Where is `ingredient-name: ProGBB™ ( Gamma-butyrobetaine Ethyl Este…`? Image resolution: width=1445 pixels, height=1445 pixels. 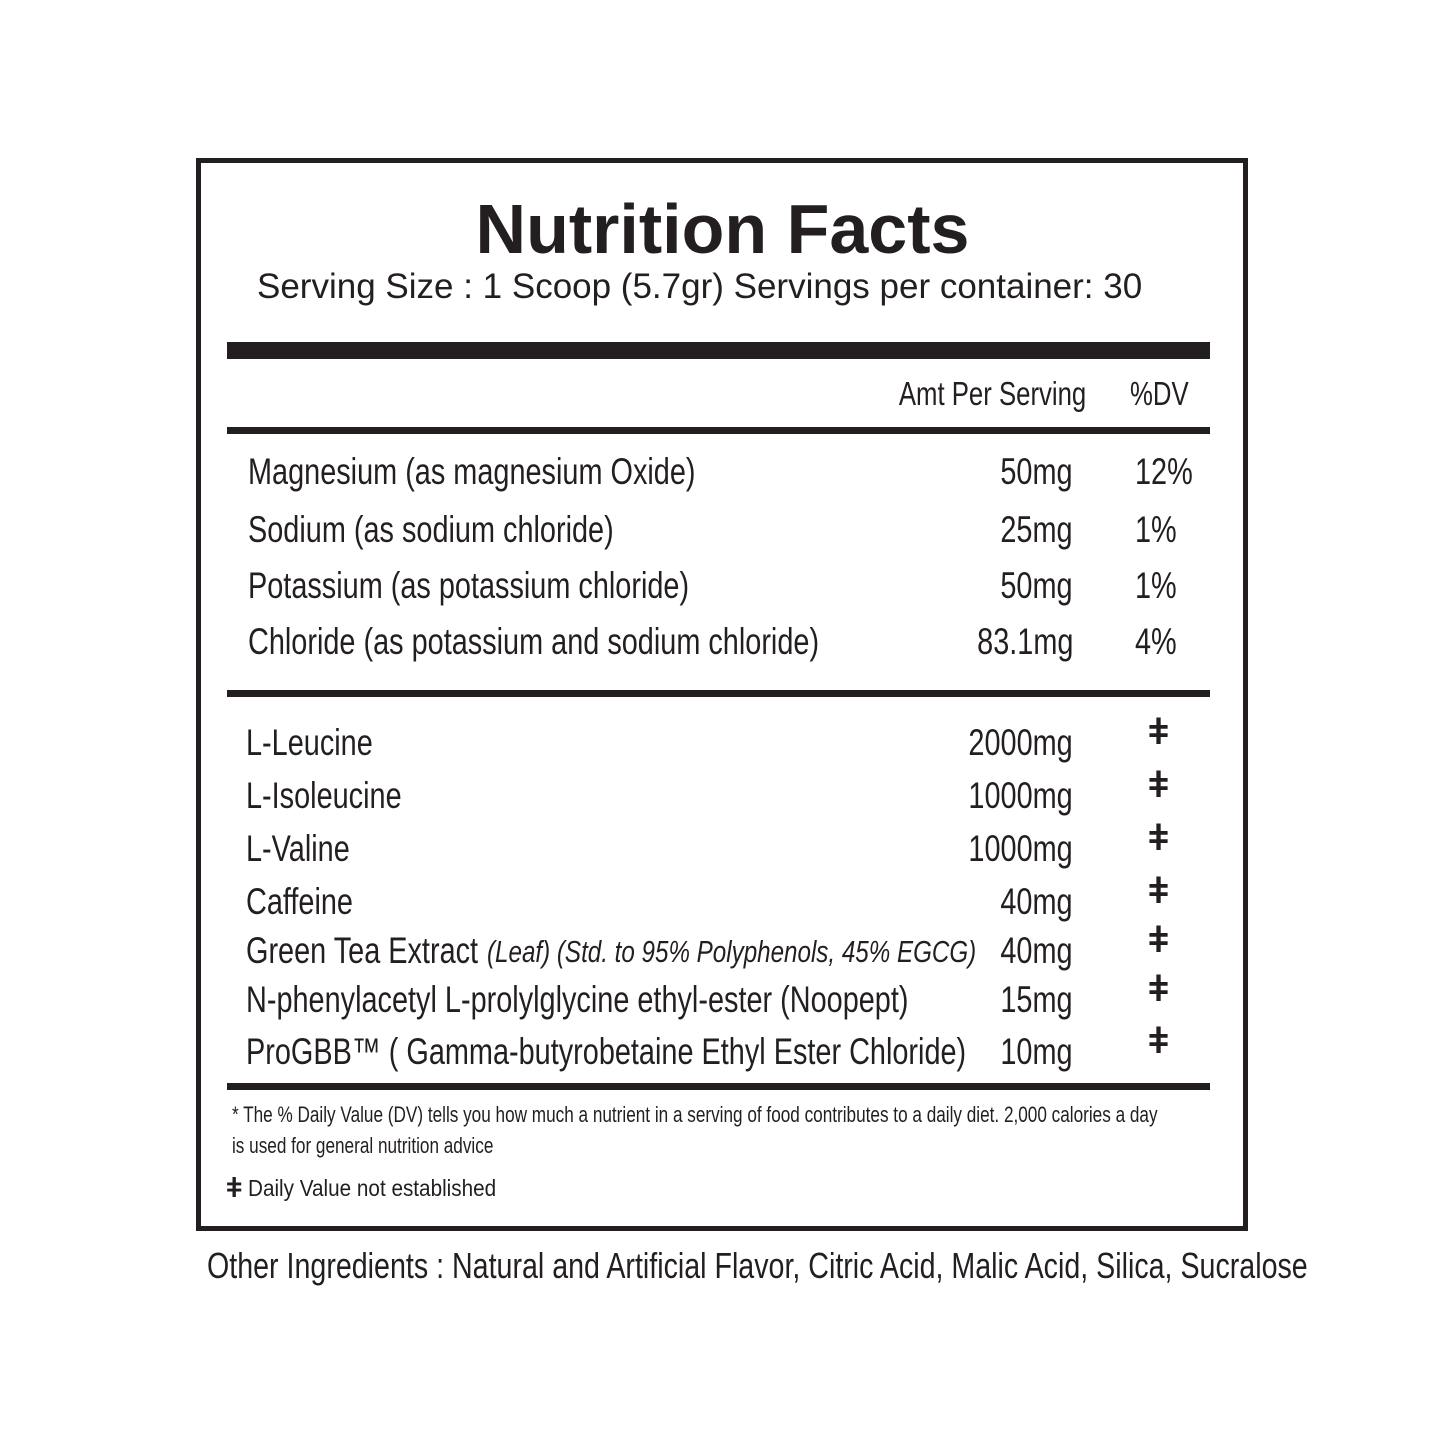 ingredient-name: ProGBB™ ( Gamma-butyrobetaine Ethyl Este… is located at coordinates (606, 1051).